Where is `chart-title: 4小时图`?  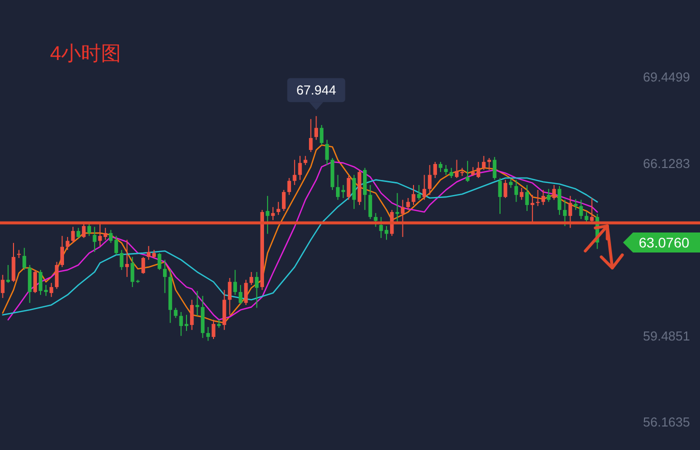 chart-title: 4小时图 is located at coordinates (86, 54).